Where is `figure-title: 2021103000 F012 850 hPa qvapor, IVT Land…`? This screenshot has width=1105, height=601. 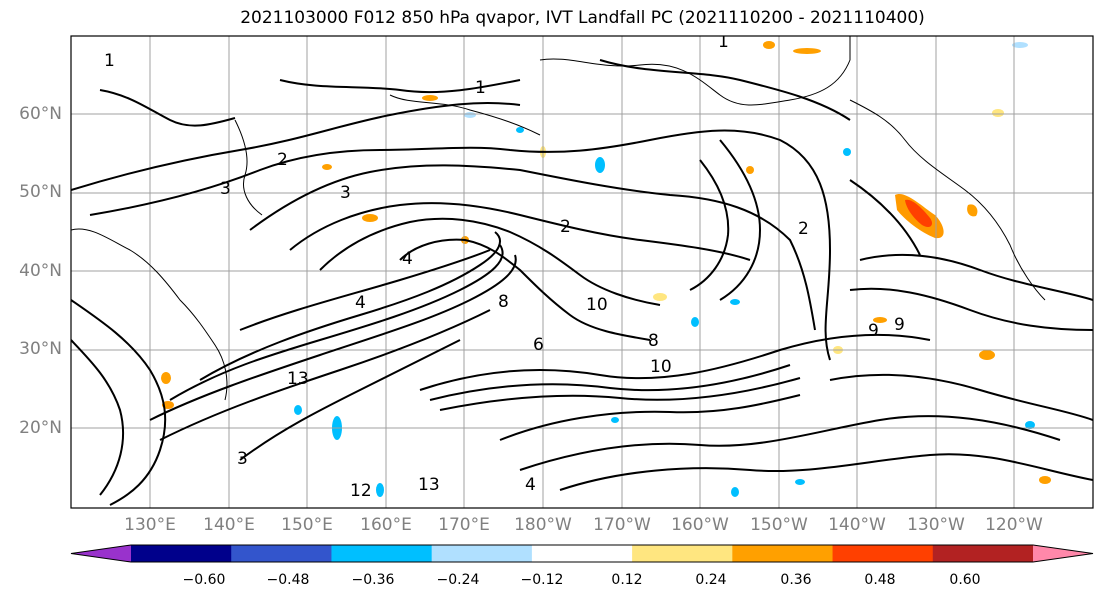
figure-title: 2021103000 F012 850 hPa qvapor, IVT Land… is located at coordinates (582, 18).